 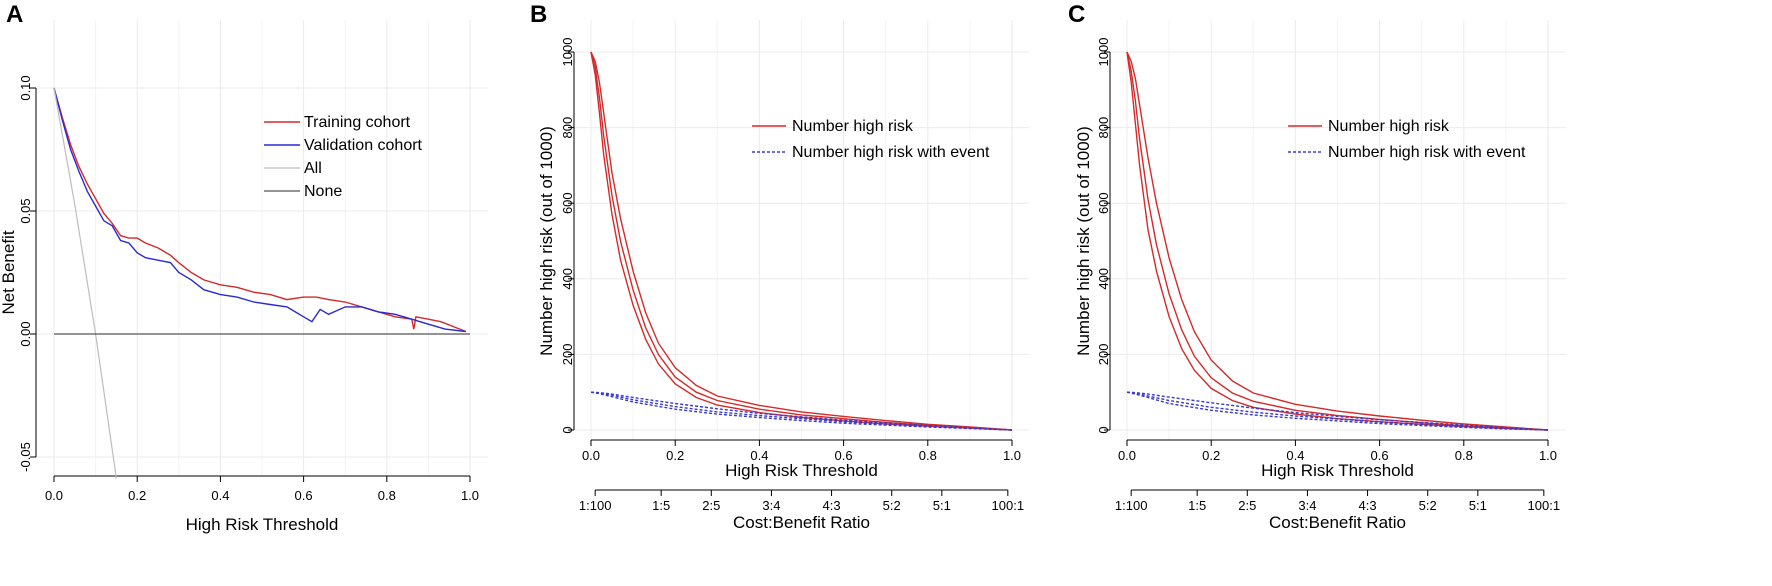 What do you see at coordinates (25, 210) in the screenshot?
I see `y-tick-label: 0.05` at bounding box center [25, 210].